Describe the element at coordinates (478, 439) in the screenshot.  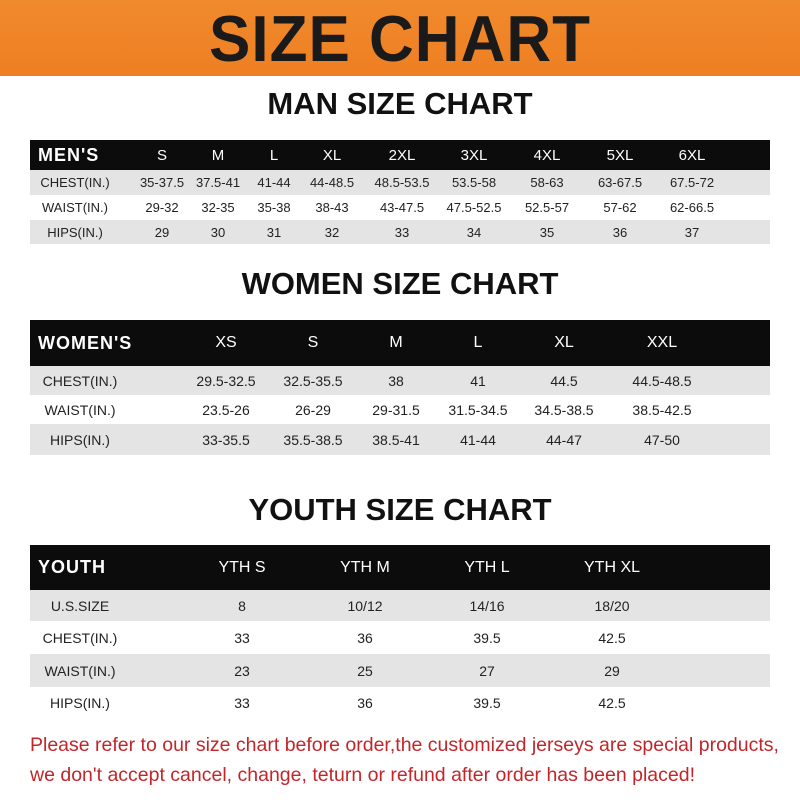
I see `table-cell: 41-44` at that location.